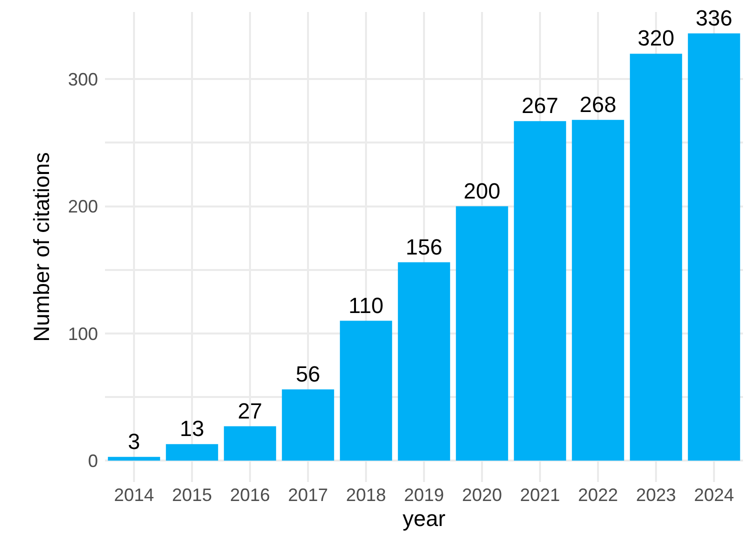  I want to click on y-axis-title: Number of citations, so click(41, 247).